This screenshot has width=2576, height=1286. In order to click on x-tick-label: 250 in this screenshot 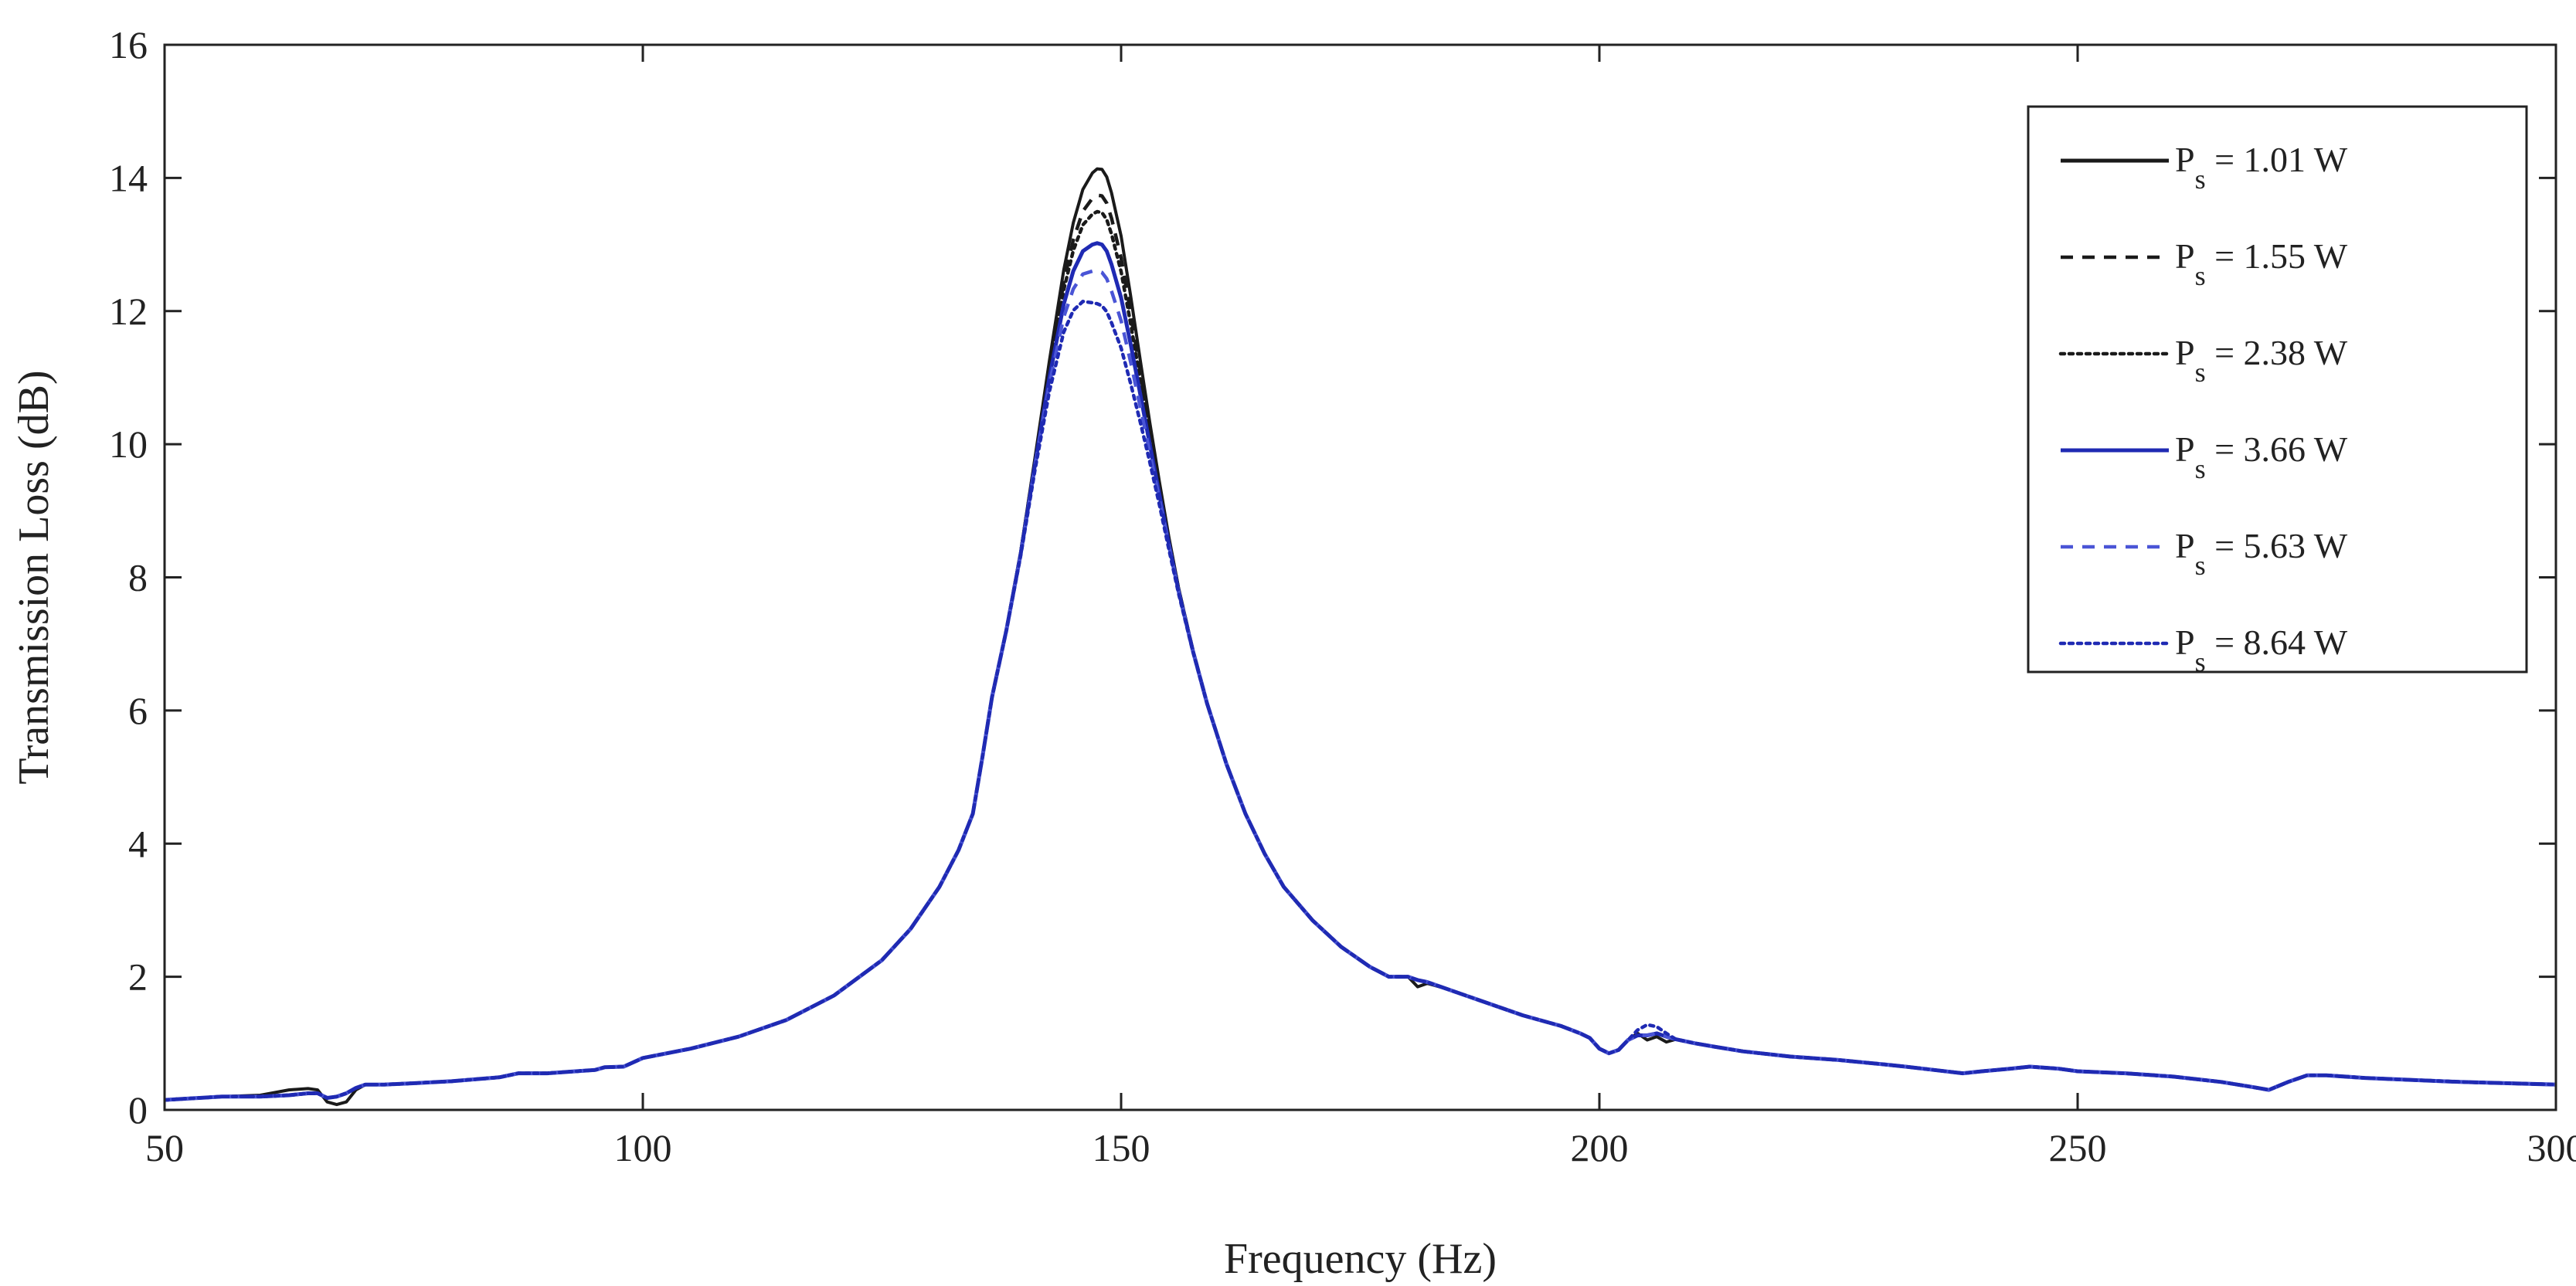, I will do `click(2078, 1147)`.